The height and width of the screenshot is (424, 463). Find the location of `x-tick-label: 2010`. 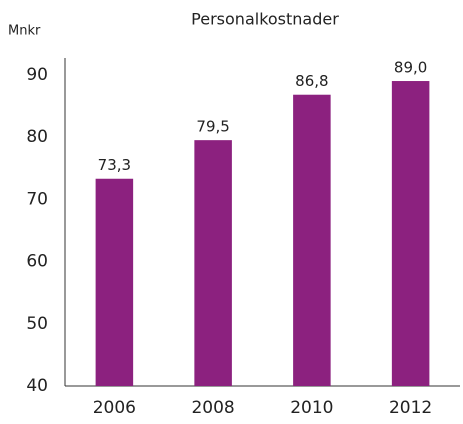

x-tick-label: 2010 is located at coordinates (311, 408).